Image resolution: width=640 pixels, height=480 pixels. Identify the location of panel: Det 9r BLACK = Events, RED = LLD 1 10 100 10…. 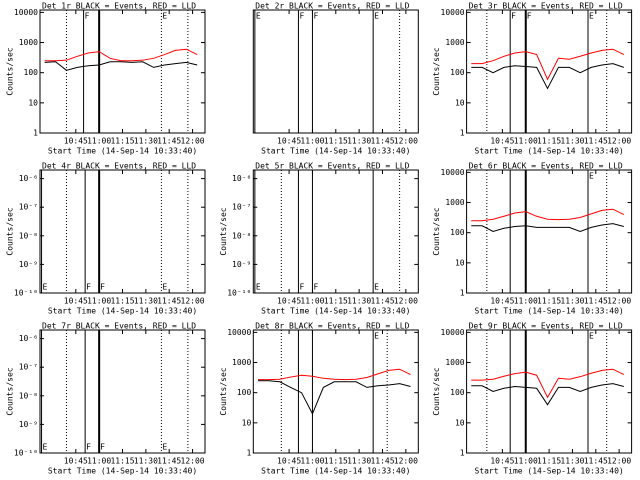
(532, 399).